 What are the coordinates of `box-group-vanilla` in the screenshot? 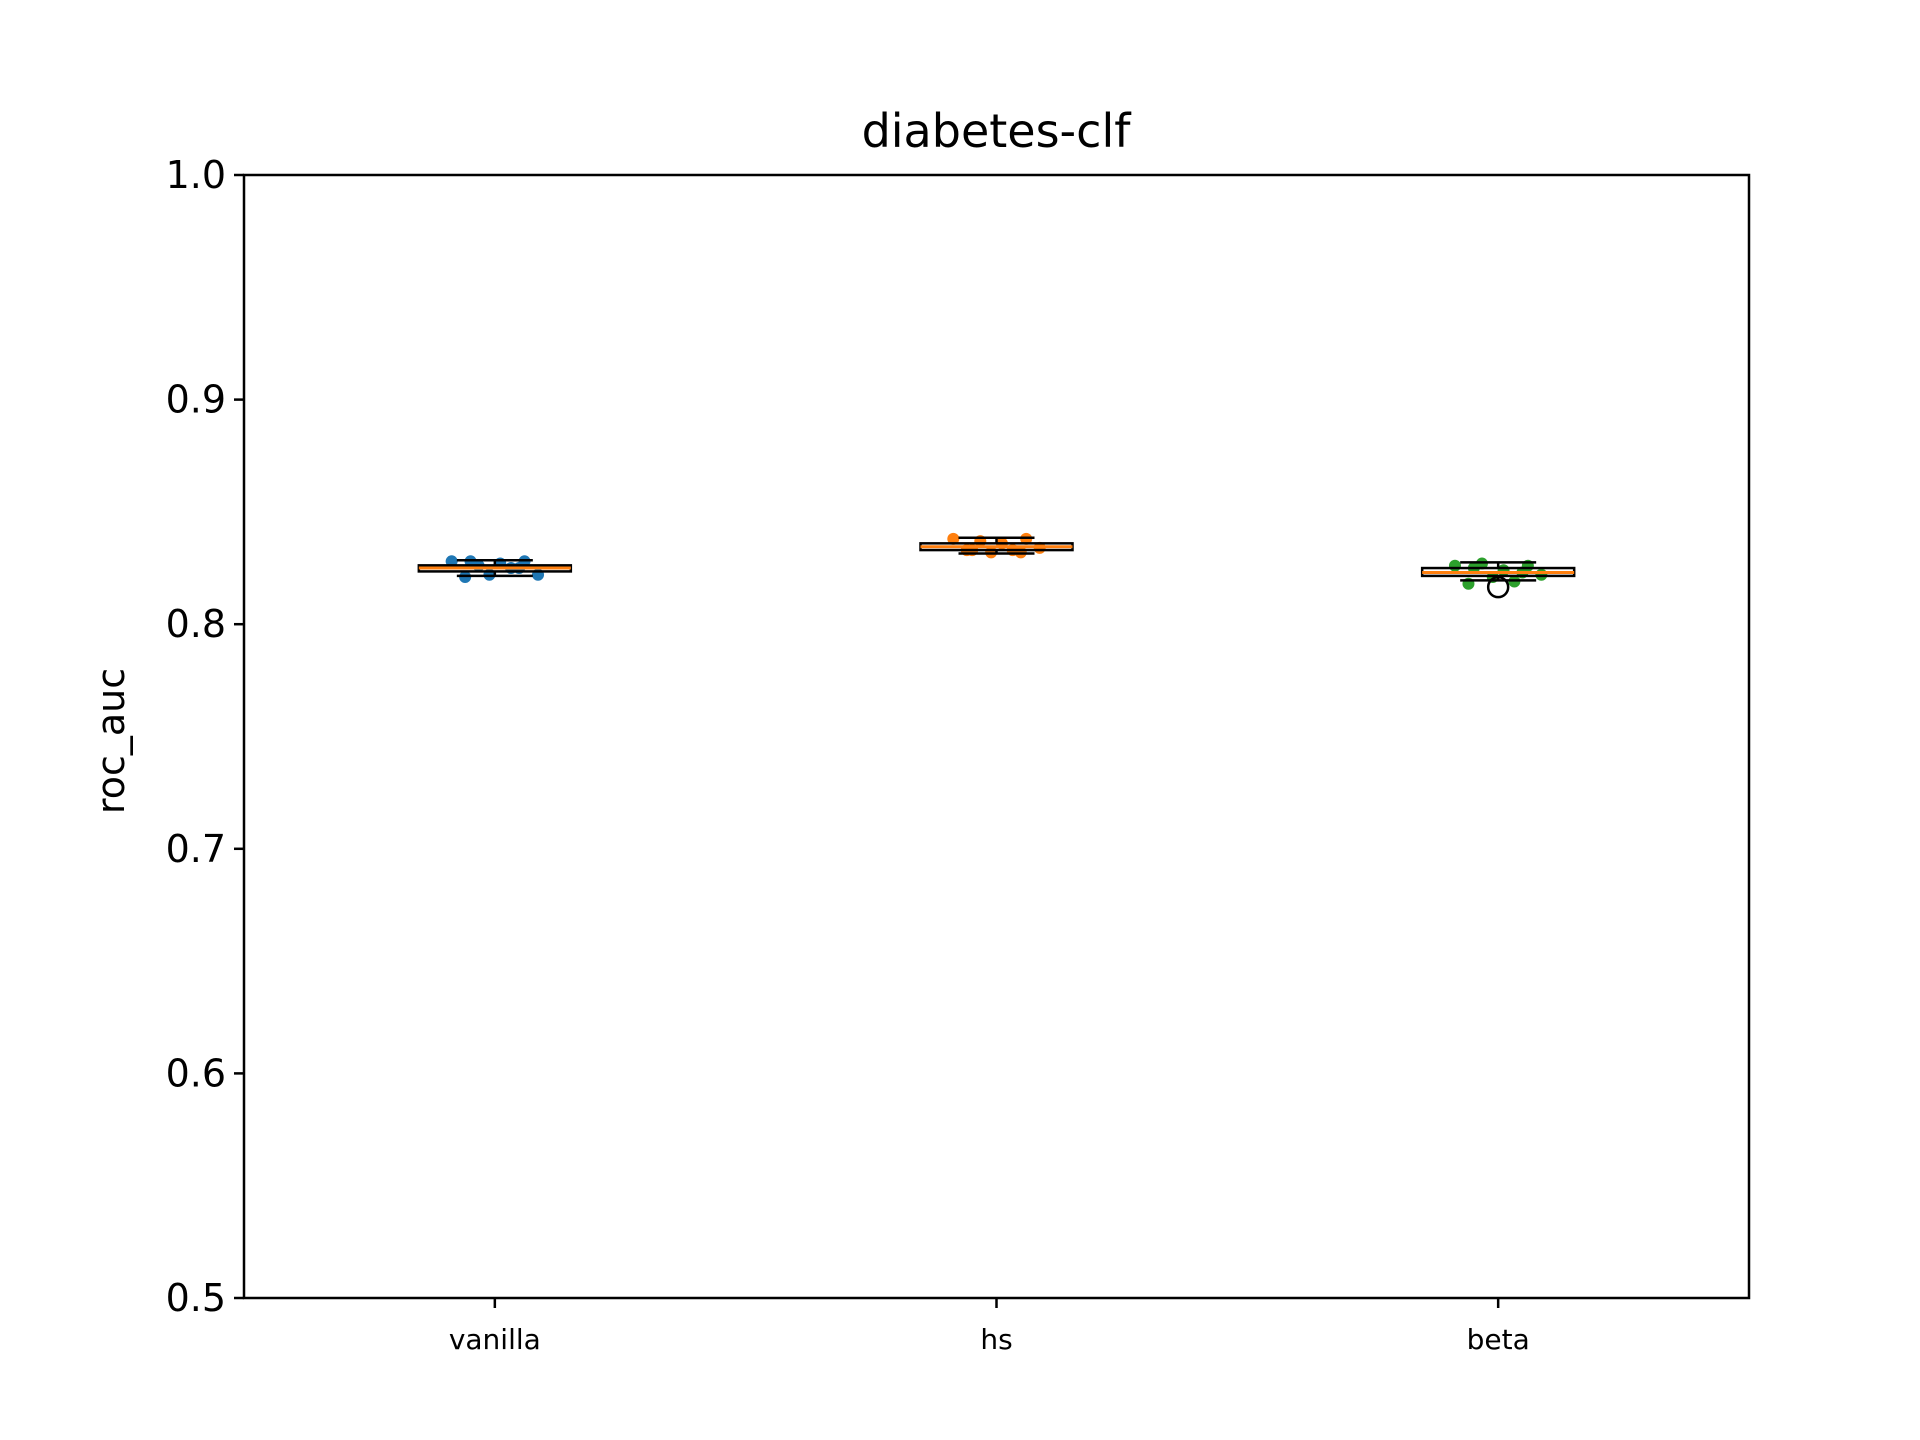 It's located at (495, 569).